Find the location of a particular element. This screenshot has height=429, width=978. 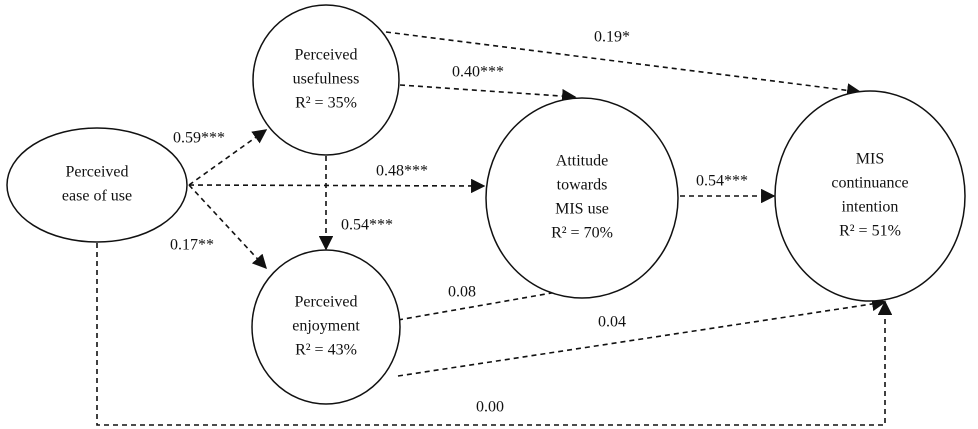

edge-label: 0.40*** is located at coordinates (478, 72).